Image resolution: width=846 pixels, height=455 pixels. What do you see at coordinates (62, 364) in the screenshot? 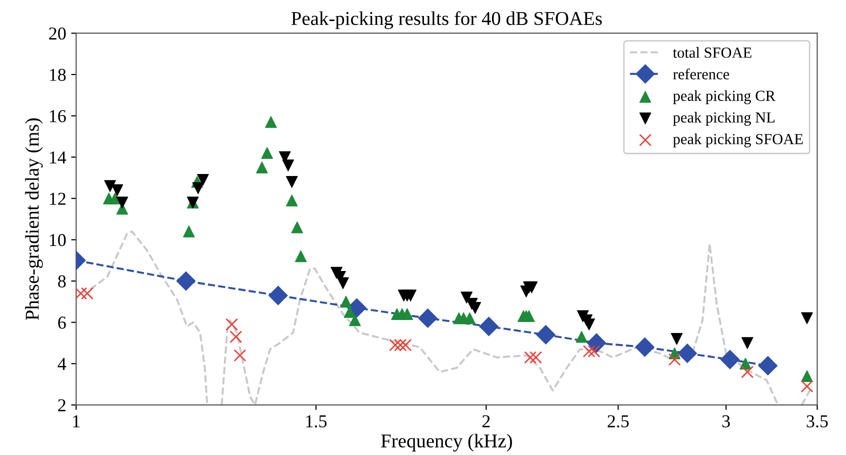
I see `y-tick-label: 4` at bounding box center [62, 364].